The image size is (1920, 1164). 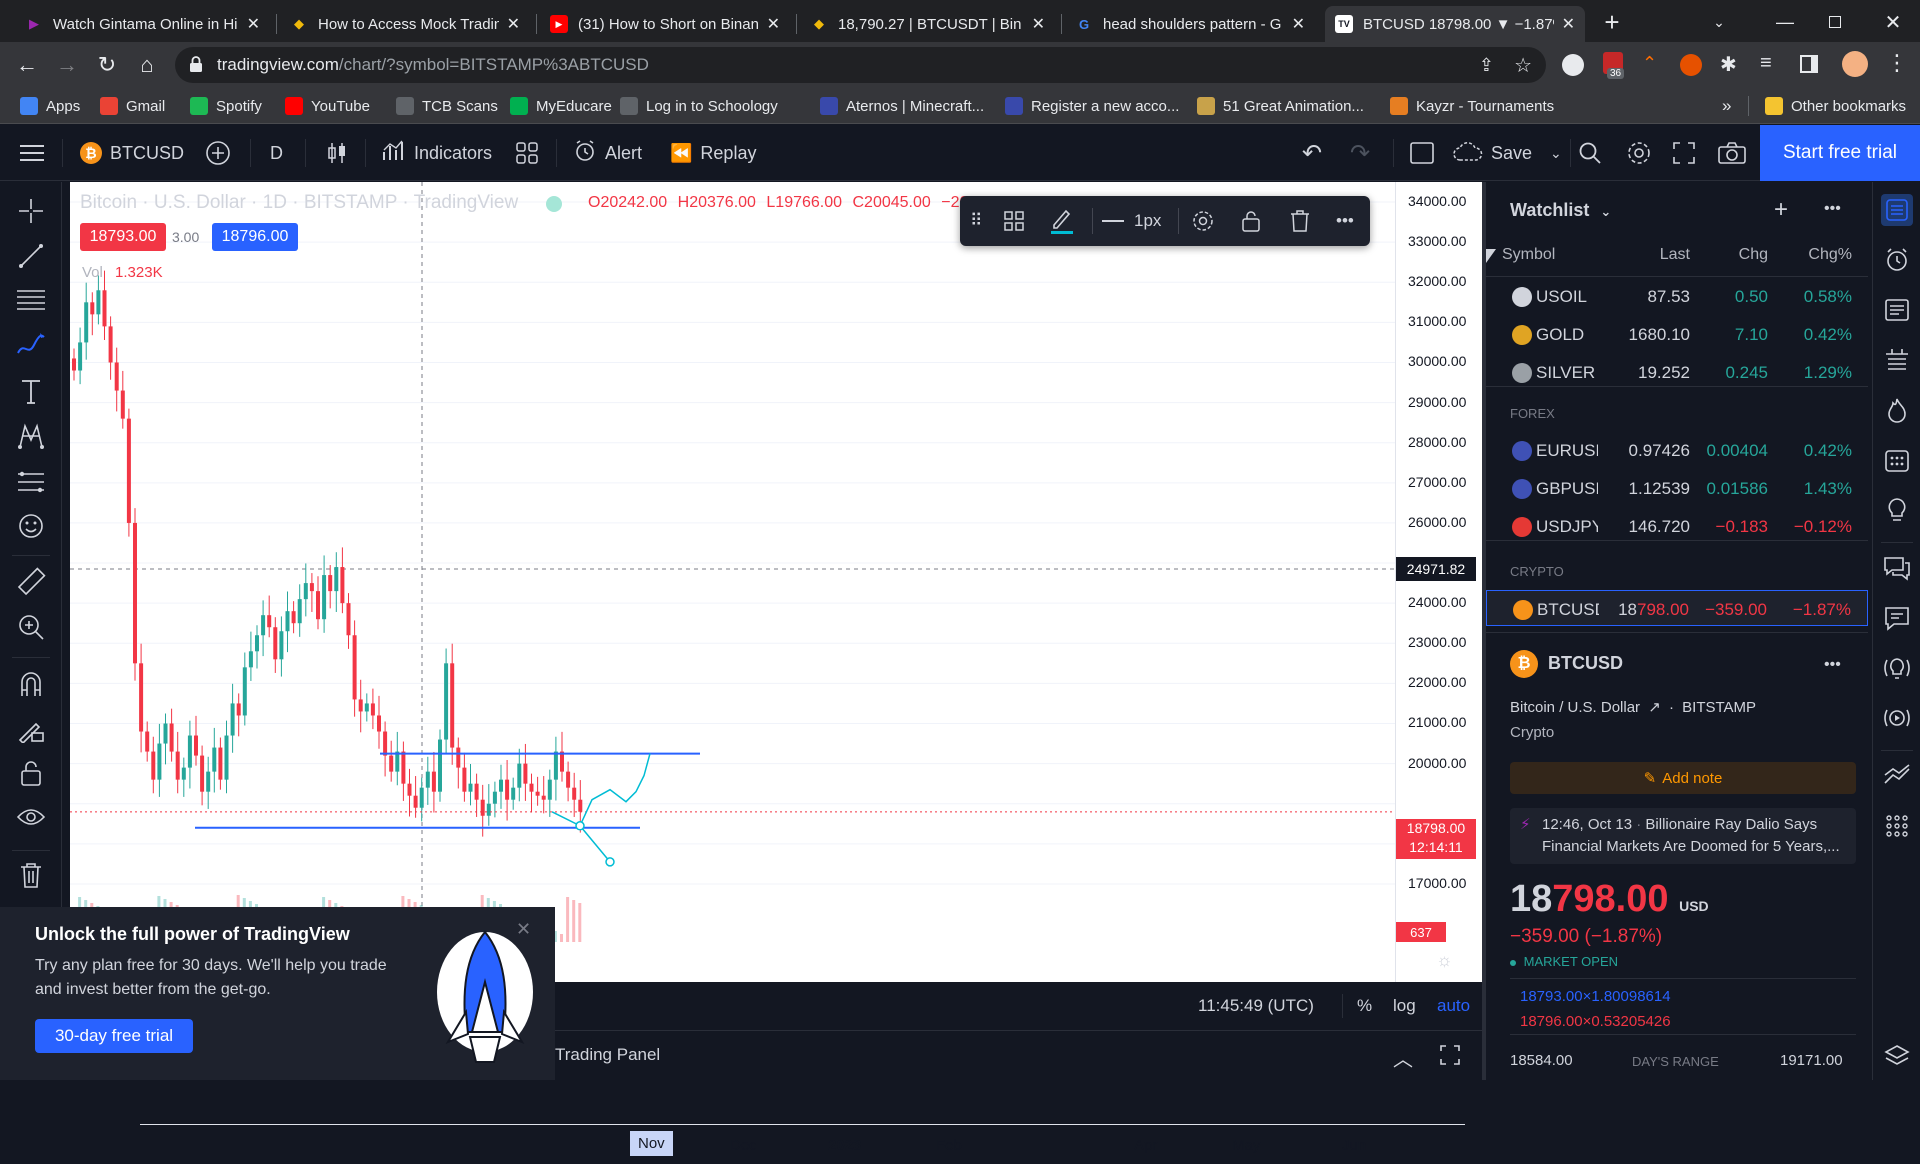 I want to click on eye-icon, so click(x=31, y=817).